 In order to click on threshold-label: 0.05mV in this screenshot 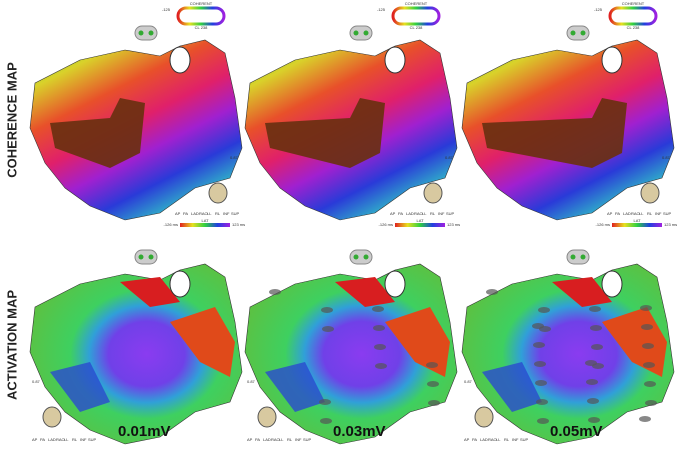, I will do `click(576, 431)`.